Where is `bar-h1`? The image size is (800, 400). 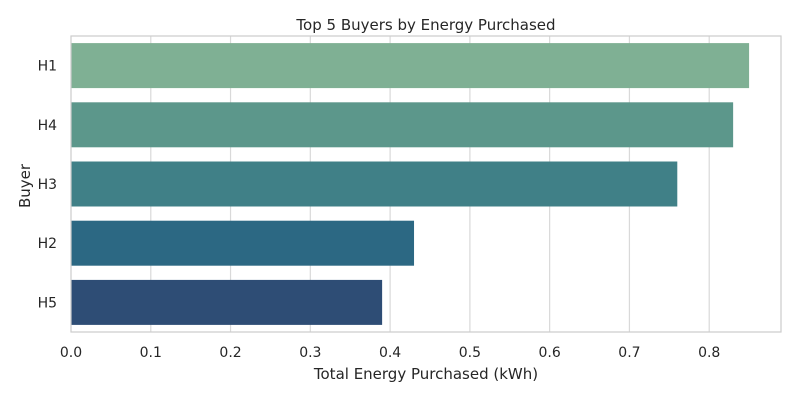
bar-h1 is located at coordinates (410, 66).